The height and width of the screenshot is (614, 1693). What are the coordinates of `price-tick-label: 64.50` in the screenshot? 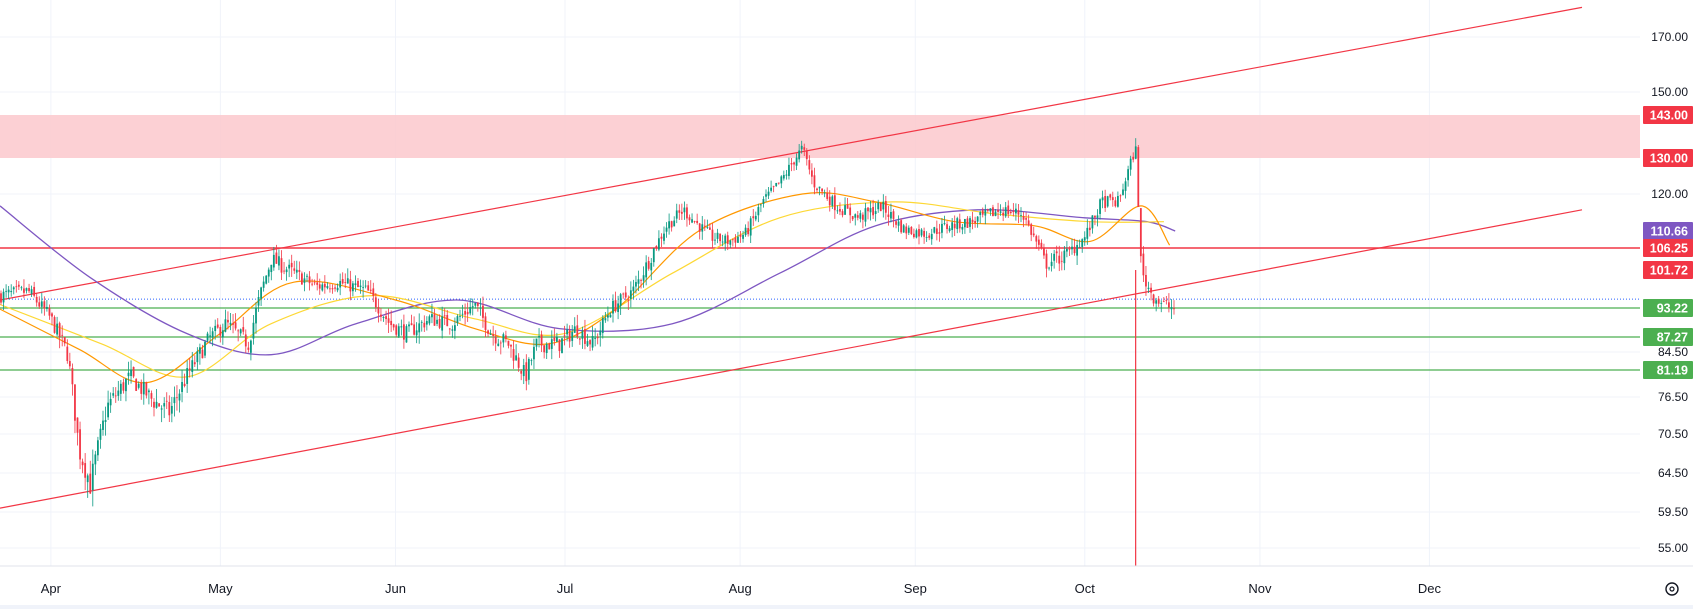 It's located at (1673, 473).